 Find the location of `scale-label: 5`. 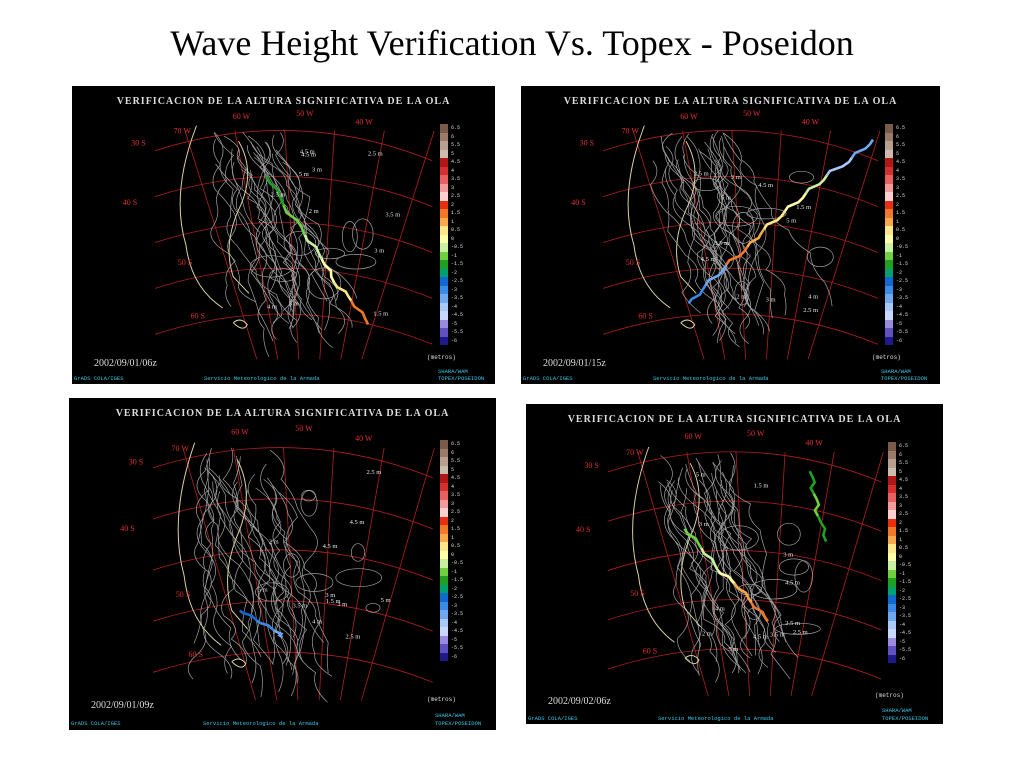

scale-label: 5 is located at coordinates (901, 471).